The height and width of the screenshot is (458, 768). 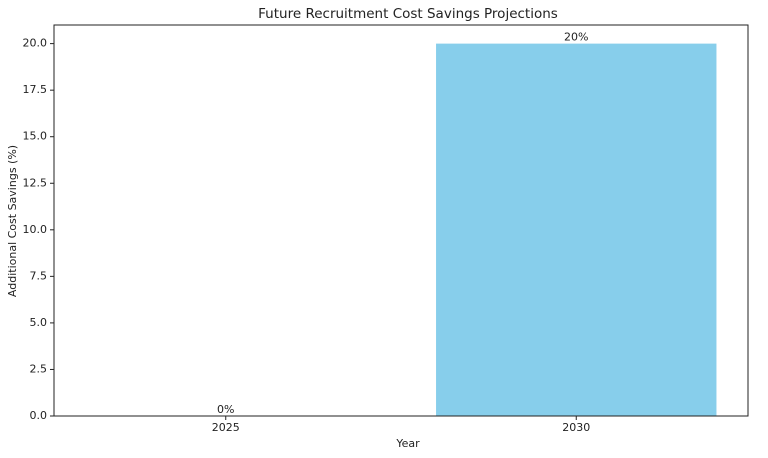 What do you see at coordinates (12, 221) in the screenshot?
I see `y-axis-label: Additional Cost Savings (%)` at bounding box center [12, 221].